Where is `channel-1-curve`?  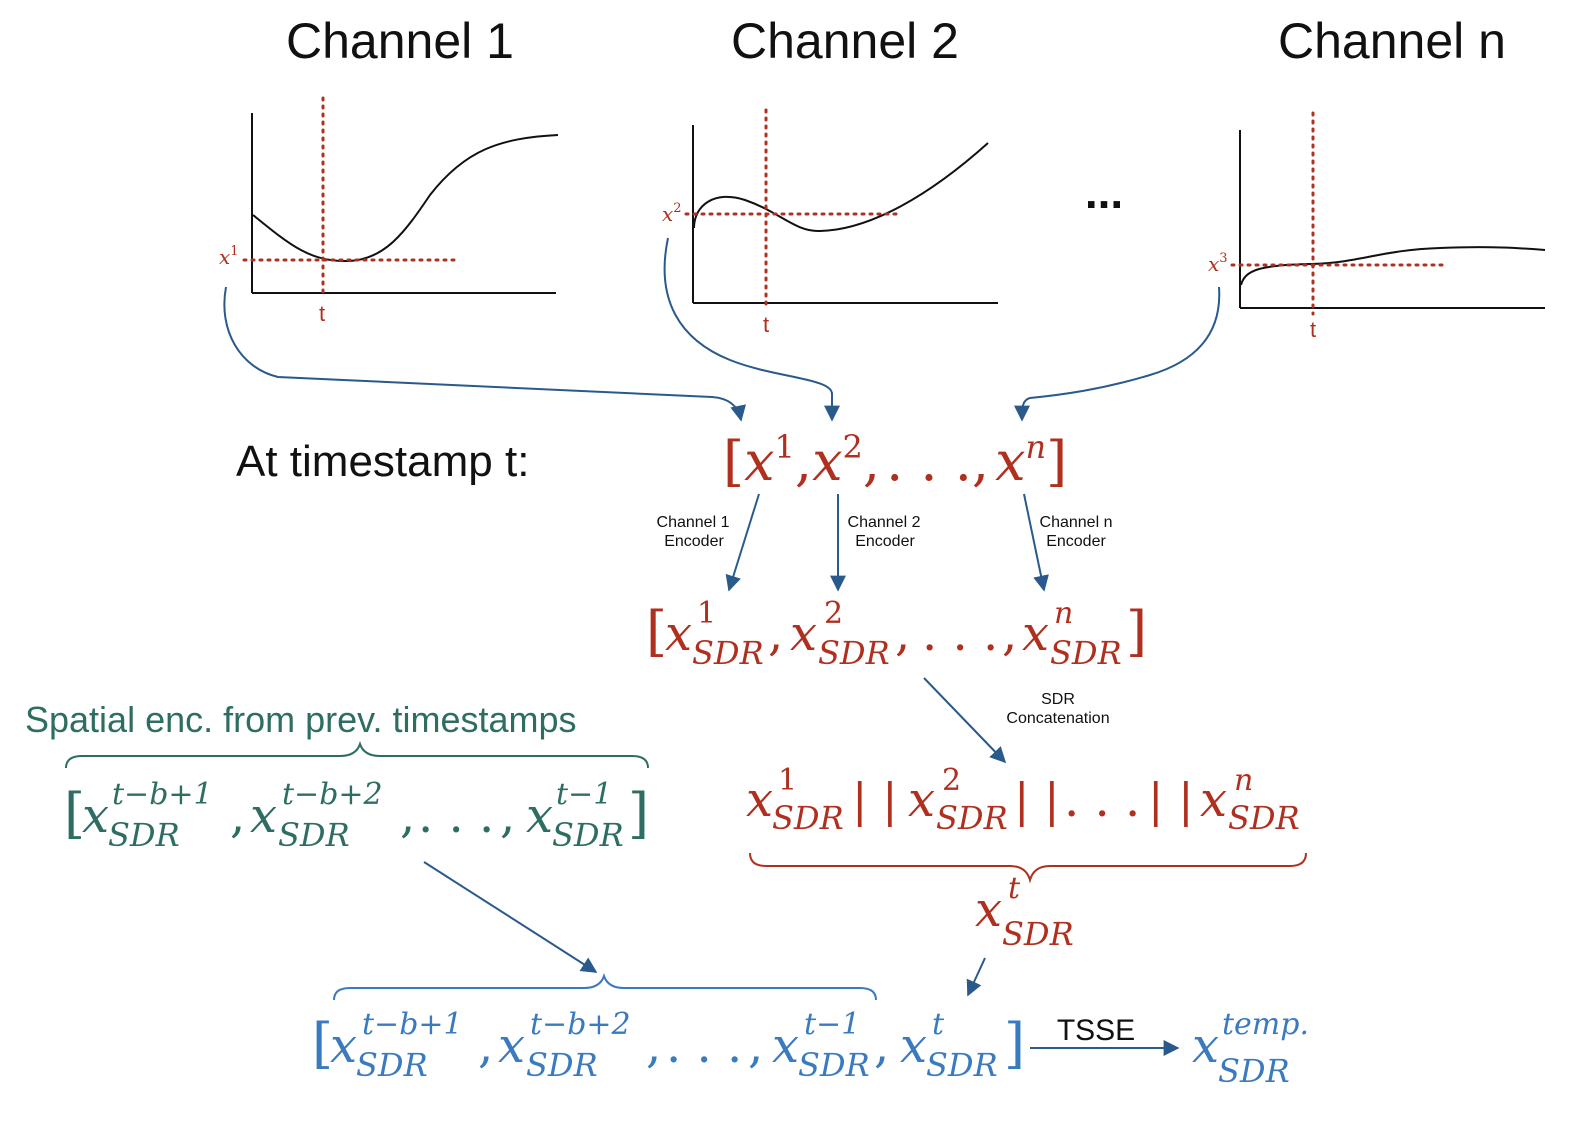
channel-1-curve is located at coordinates (405, 198).